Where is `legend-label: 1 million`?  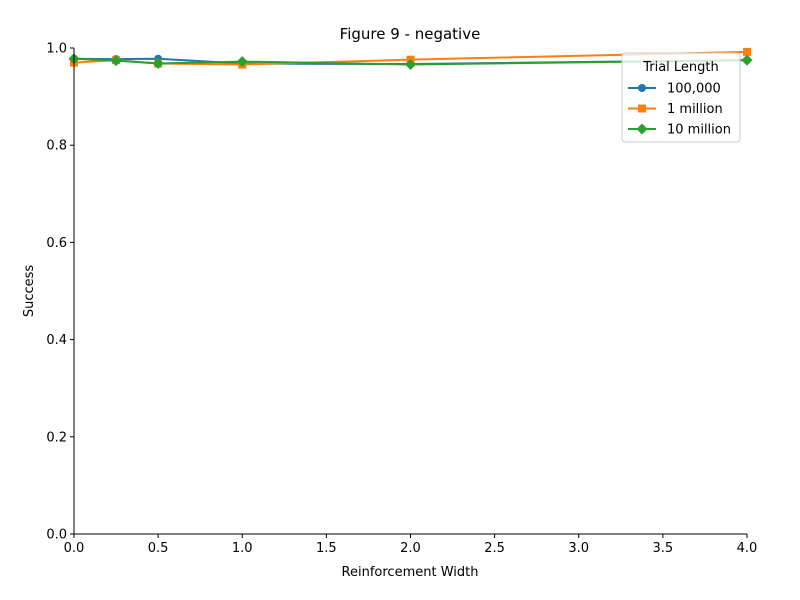
legend-label: 1 million is located at coordinates (695, 109).